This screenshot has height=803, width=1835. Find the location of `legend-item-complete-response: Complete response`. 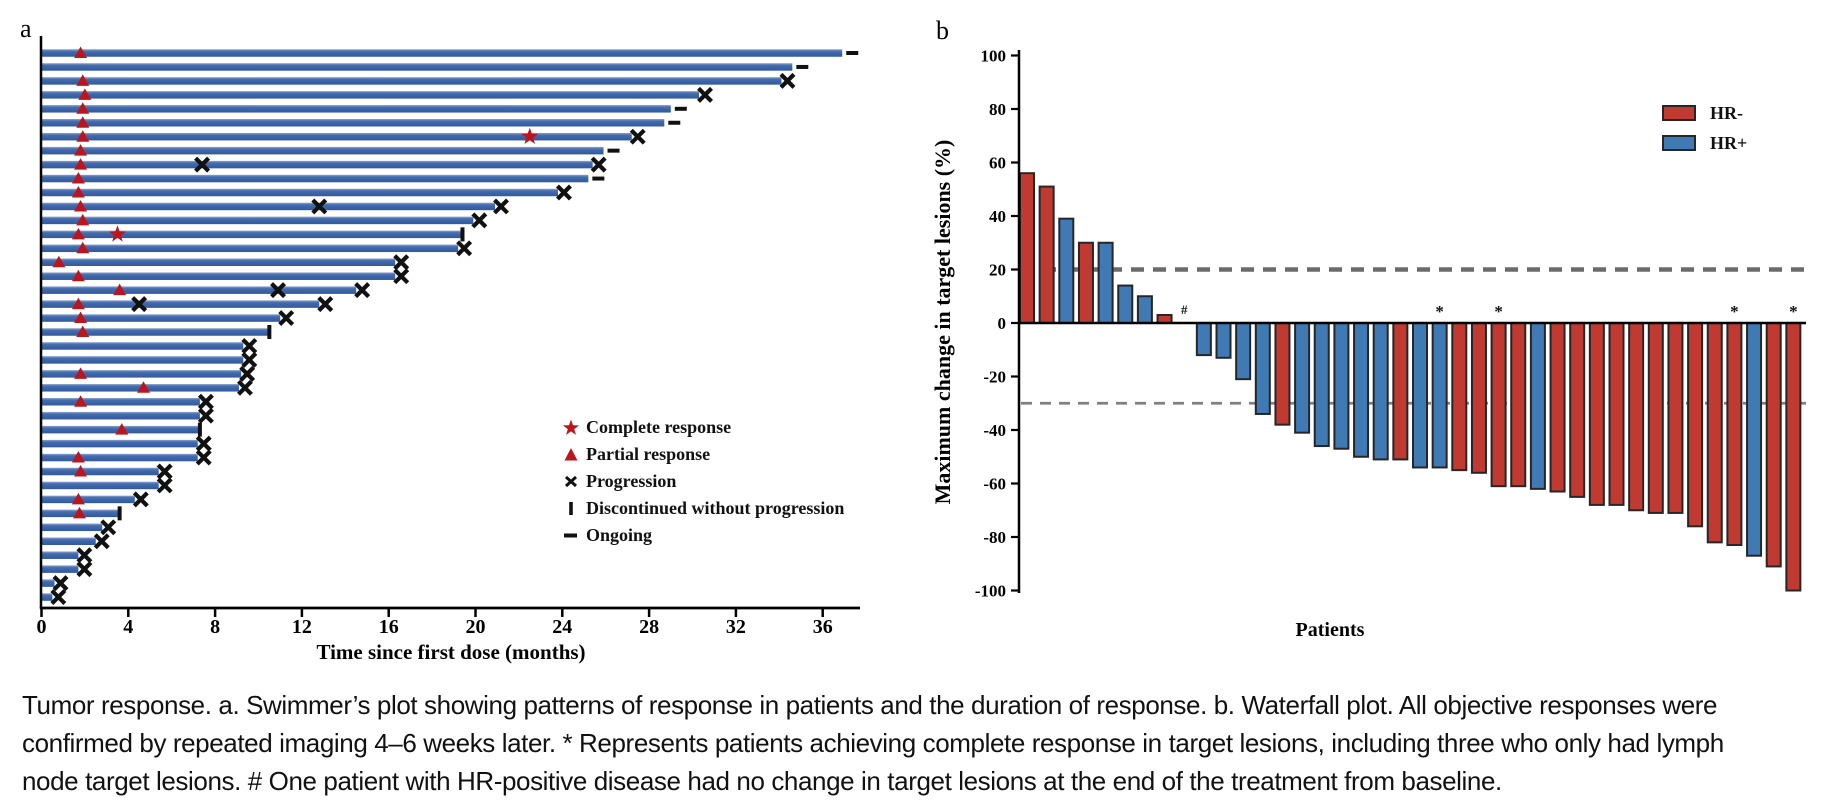

legend-item-complete-response: Complete response is located at coordinates (700, 427).